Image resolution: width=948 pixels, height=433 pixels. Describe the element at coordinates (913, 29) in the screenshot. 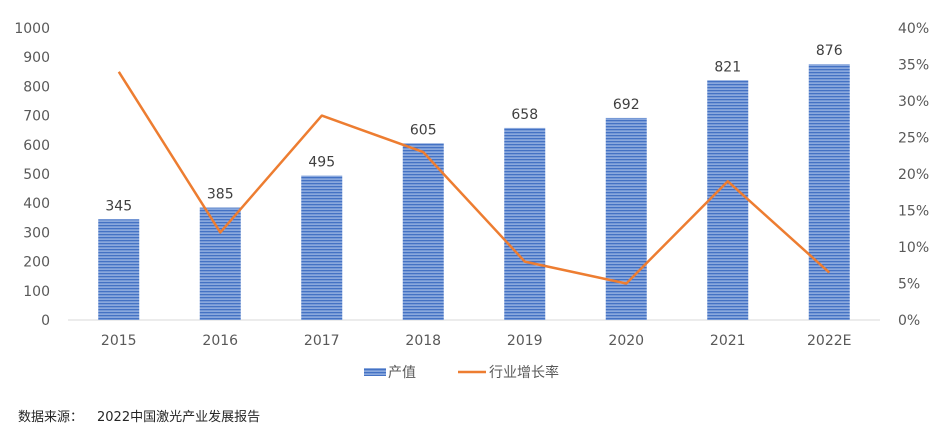

I see `right-tick-label: 40%` at that location.